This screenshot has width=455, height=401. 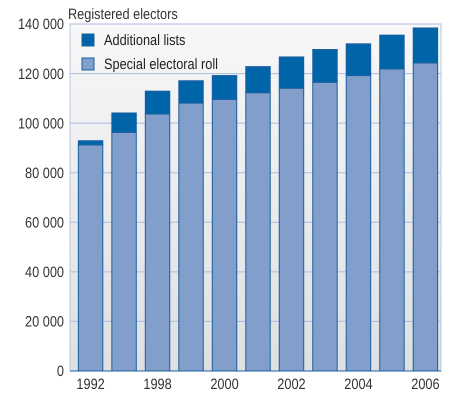 I want to click on x-tick-label: 2004, so click(x=358, y=383).